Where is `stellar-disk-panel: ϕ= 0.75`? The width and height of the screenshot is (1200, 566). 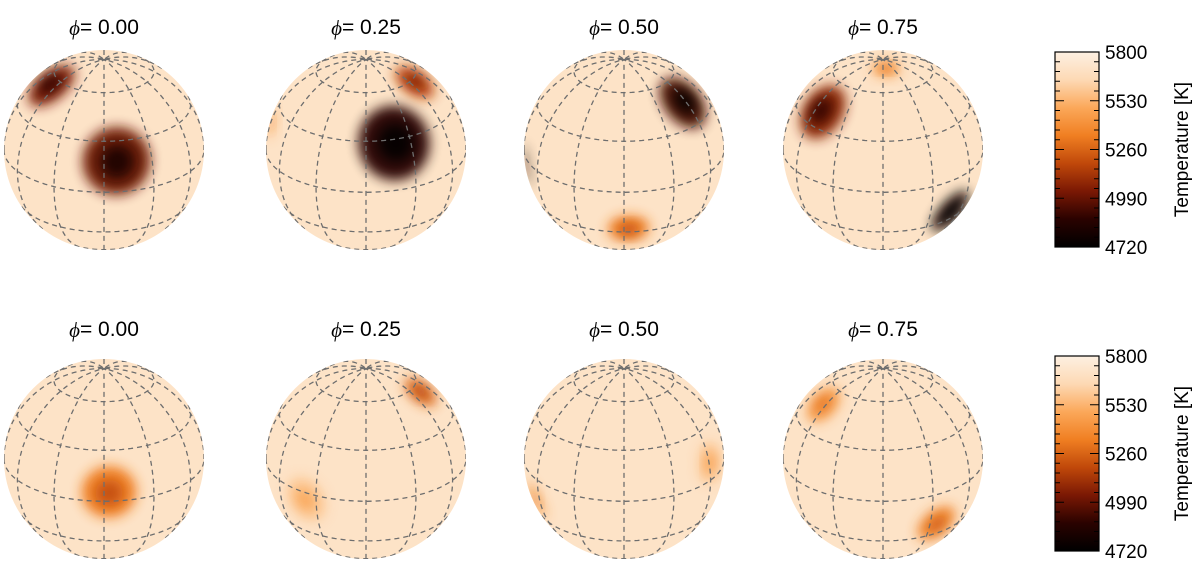
stellar-disk-panel: ϕ= 0.75 is located at coordinates (883, 133).